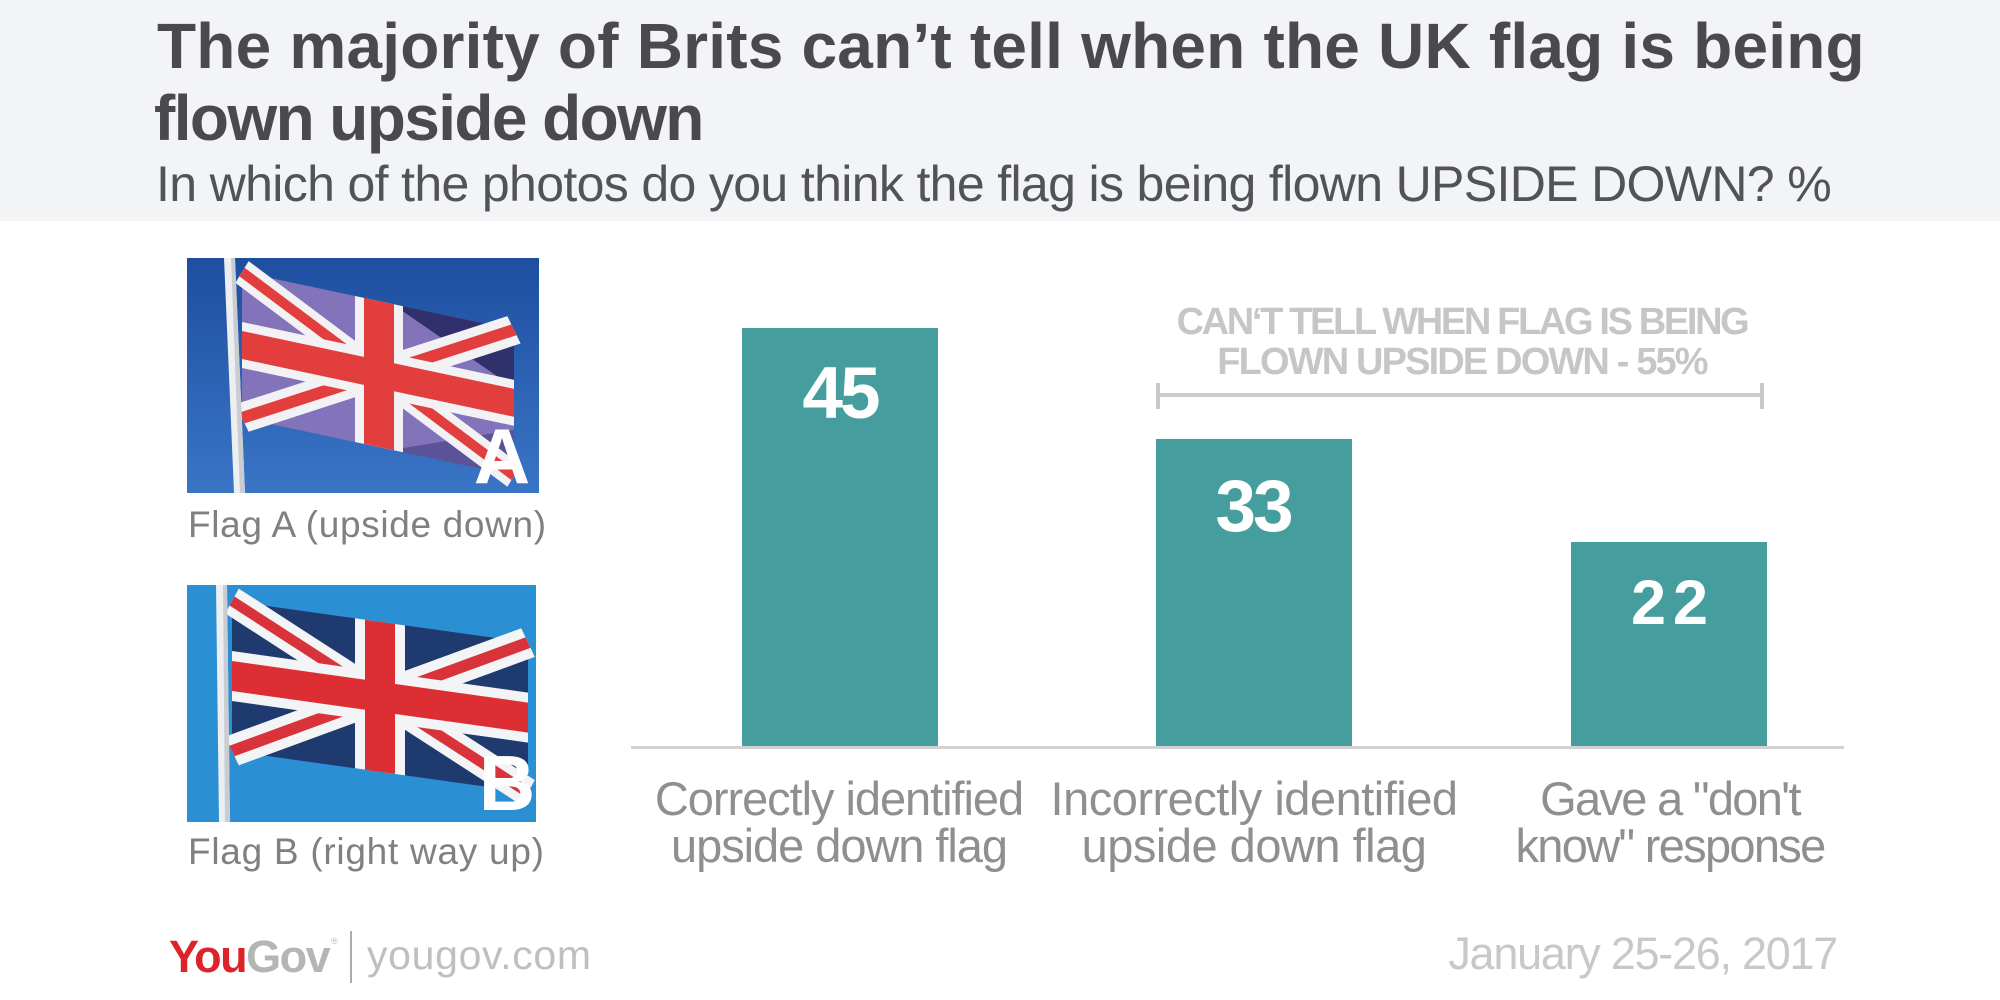 The width and height of the screenshot is (2000, 1000). What do you see at coordinates (502, 452) in the screenshot?
I see `svg-text: A` at bounding box center [502, 452].